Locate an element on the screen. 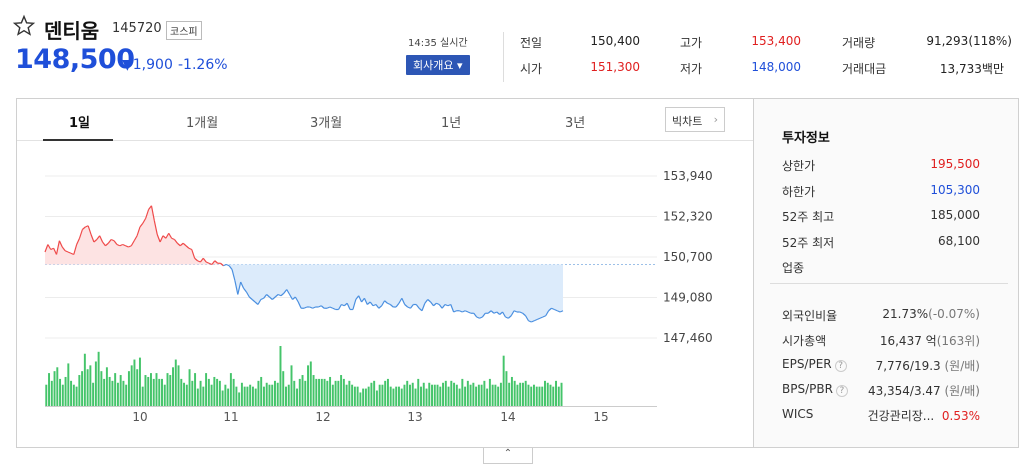  tab-1year: 1년 is located at coordinates (451, 123).